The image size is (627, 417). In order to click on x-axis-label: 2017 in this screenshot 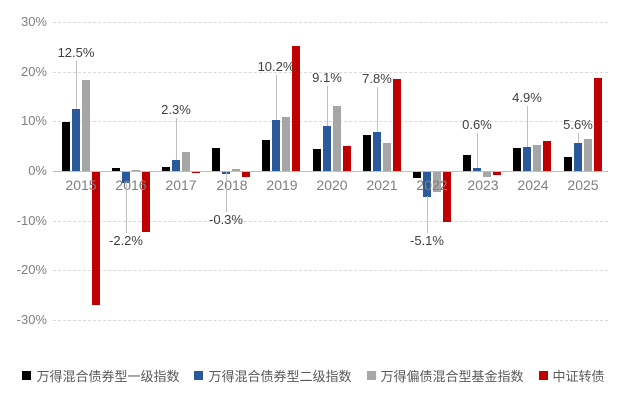, I will do `click(181, 185)`.